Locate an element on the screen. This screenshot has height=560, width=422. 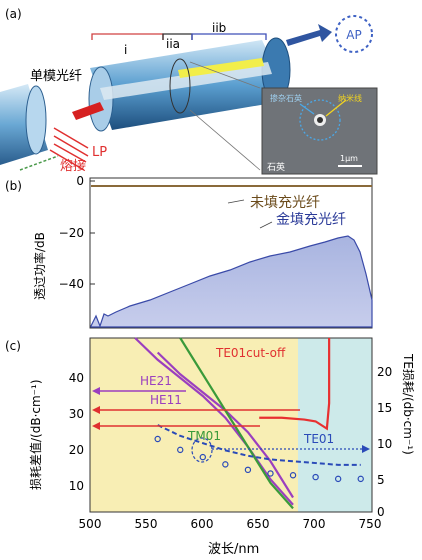
smf-body is located at coordinates (52, 124).